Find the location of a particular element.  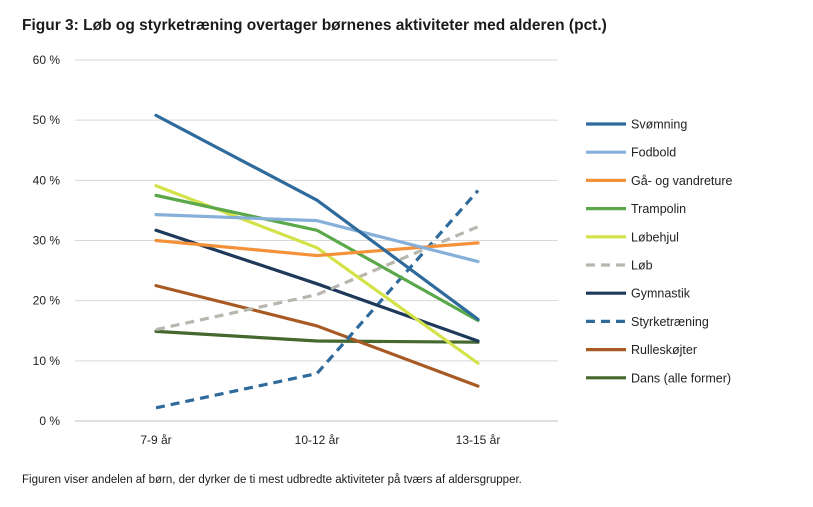

y-tick-label: 0 % is located at coordinates (49, 421).